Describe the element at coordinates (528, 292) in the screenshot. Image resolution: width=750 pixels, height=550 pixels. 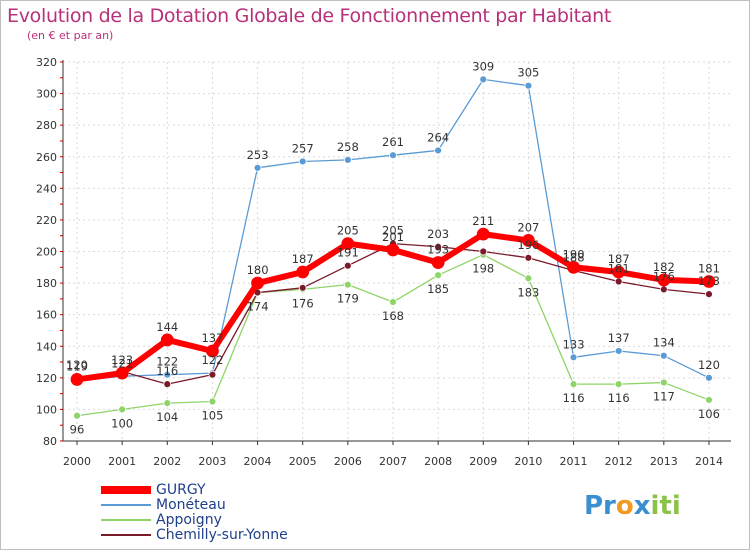
I see `data-label-appoigny: 183` at that location.